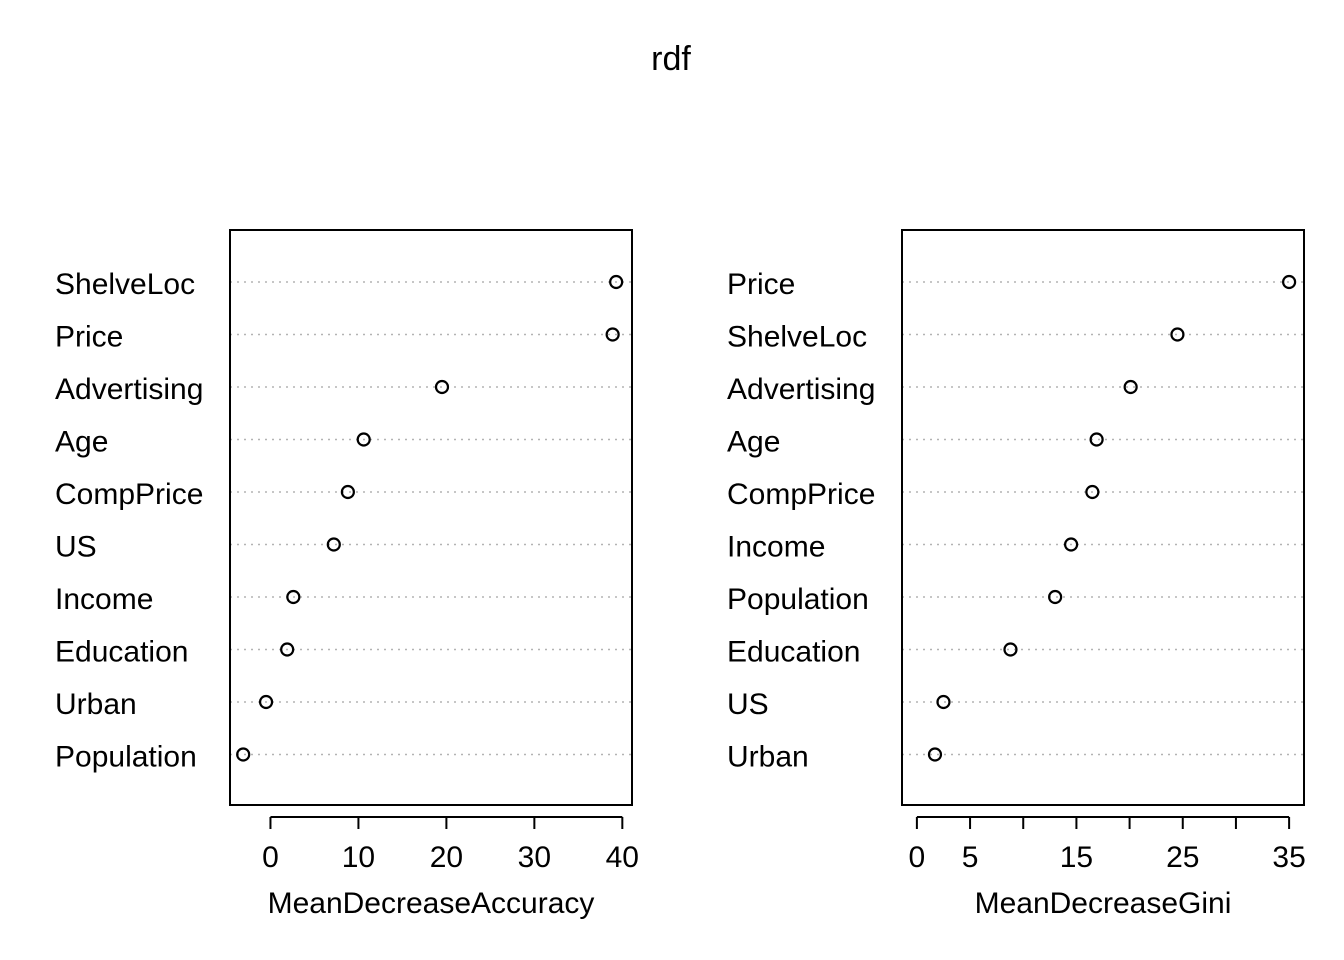 Image resolution: width=1344 pixels, height=960 pixels. I want to click on accuracy-category-label: Income, so click(104, 599).